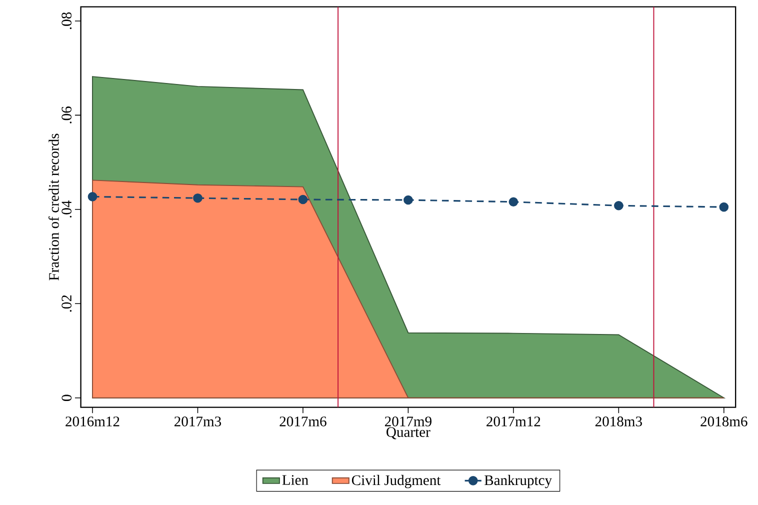 This screenshot has height=505, width=758. What do you see at coordinates (295, 480) in the screenshot?
I see `legend-label: Lien` at bounding box center [295, 480].